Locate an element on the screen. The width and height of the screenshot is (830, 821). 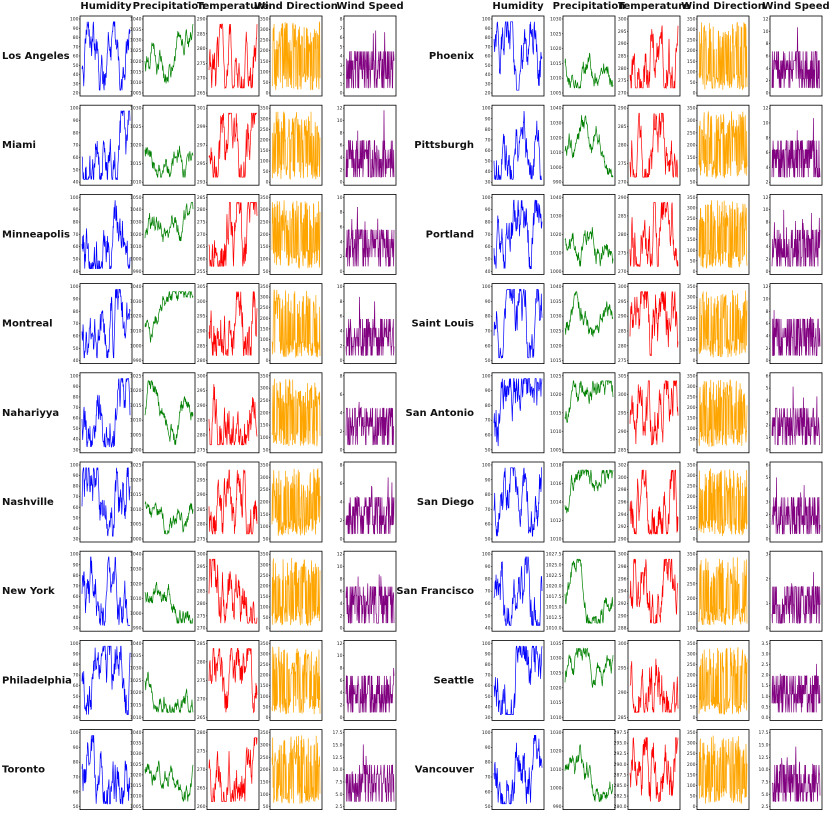
ytick-label: 7.5 is located at coordinates (764, 782).